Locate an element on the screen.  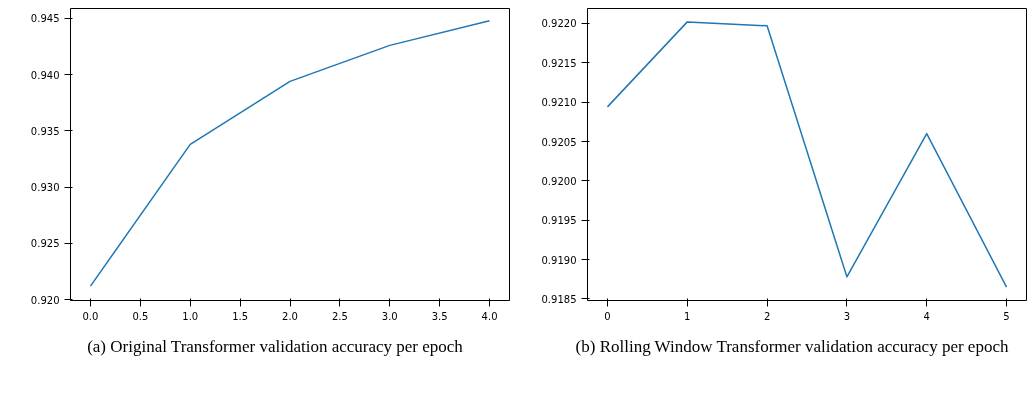
x-tick-label: 3.0 is located at coordinates (389, 316).